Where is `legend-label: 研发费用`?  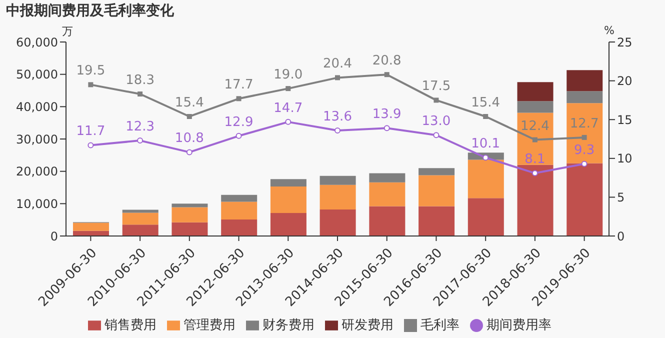 legend-label: 研发费用 is located at coordinates (368, 325).